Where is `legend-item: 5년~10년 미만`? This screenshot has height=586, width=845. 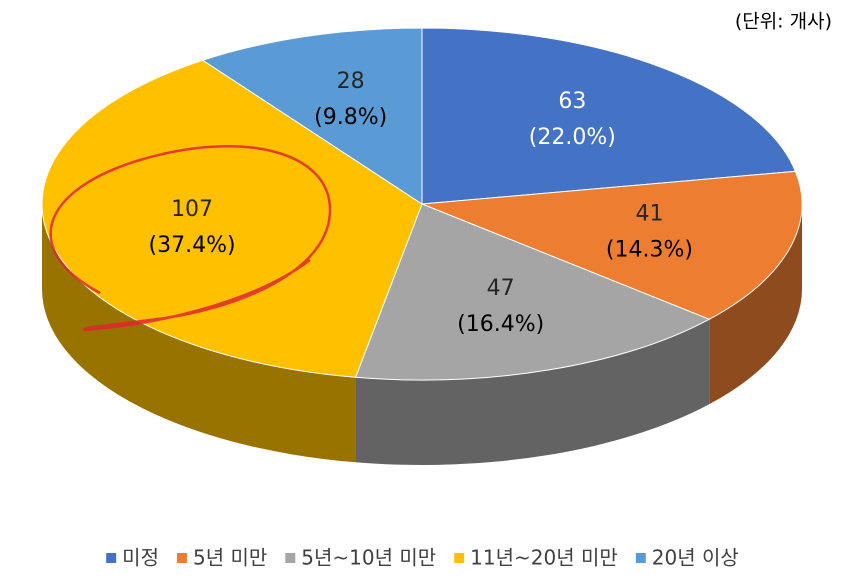 legend-item: 5년~10년 미만 is located at coordinates (360, 558).